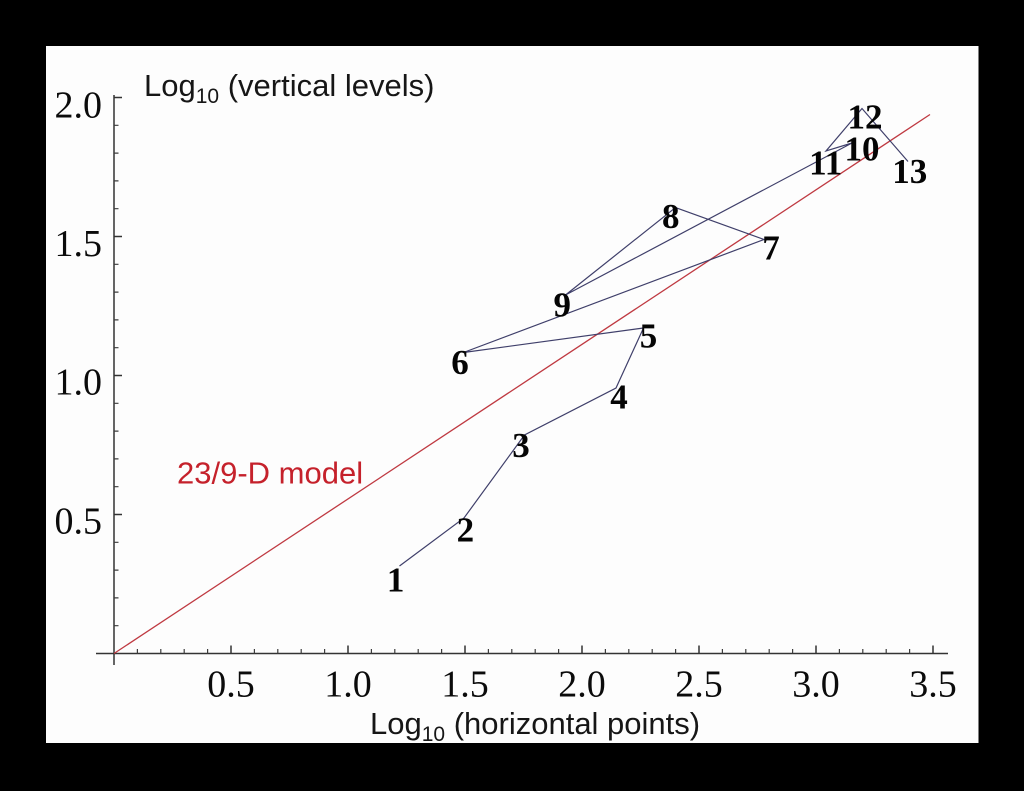 The image size is (1024, 791). Describe the element at coordinates (699, 685) in the screenshot. I see `svg-text: 2.5` at that location.